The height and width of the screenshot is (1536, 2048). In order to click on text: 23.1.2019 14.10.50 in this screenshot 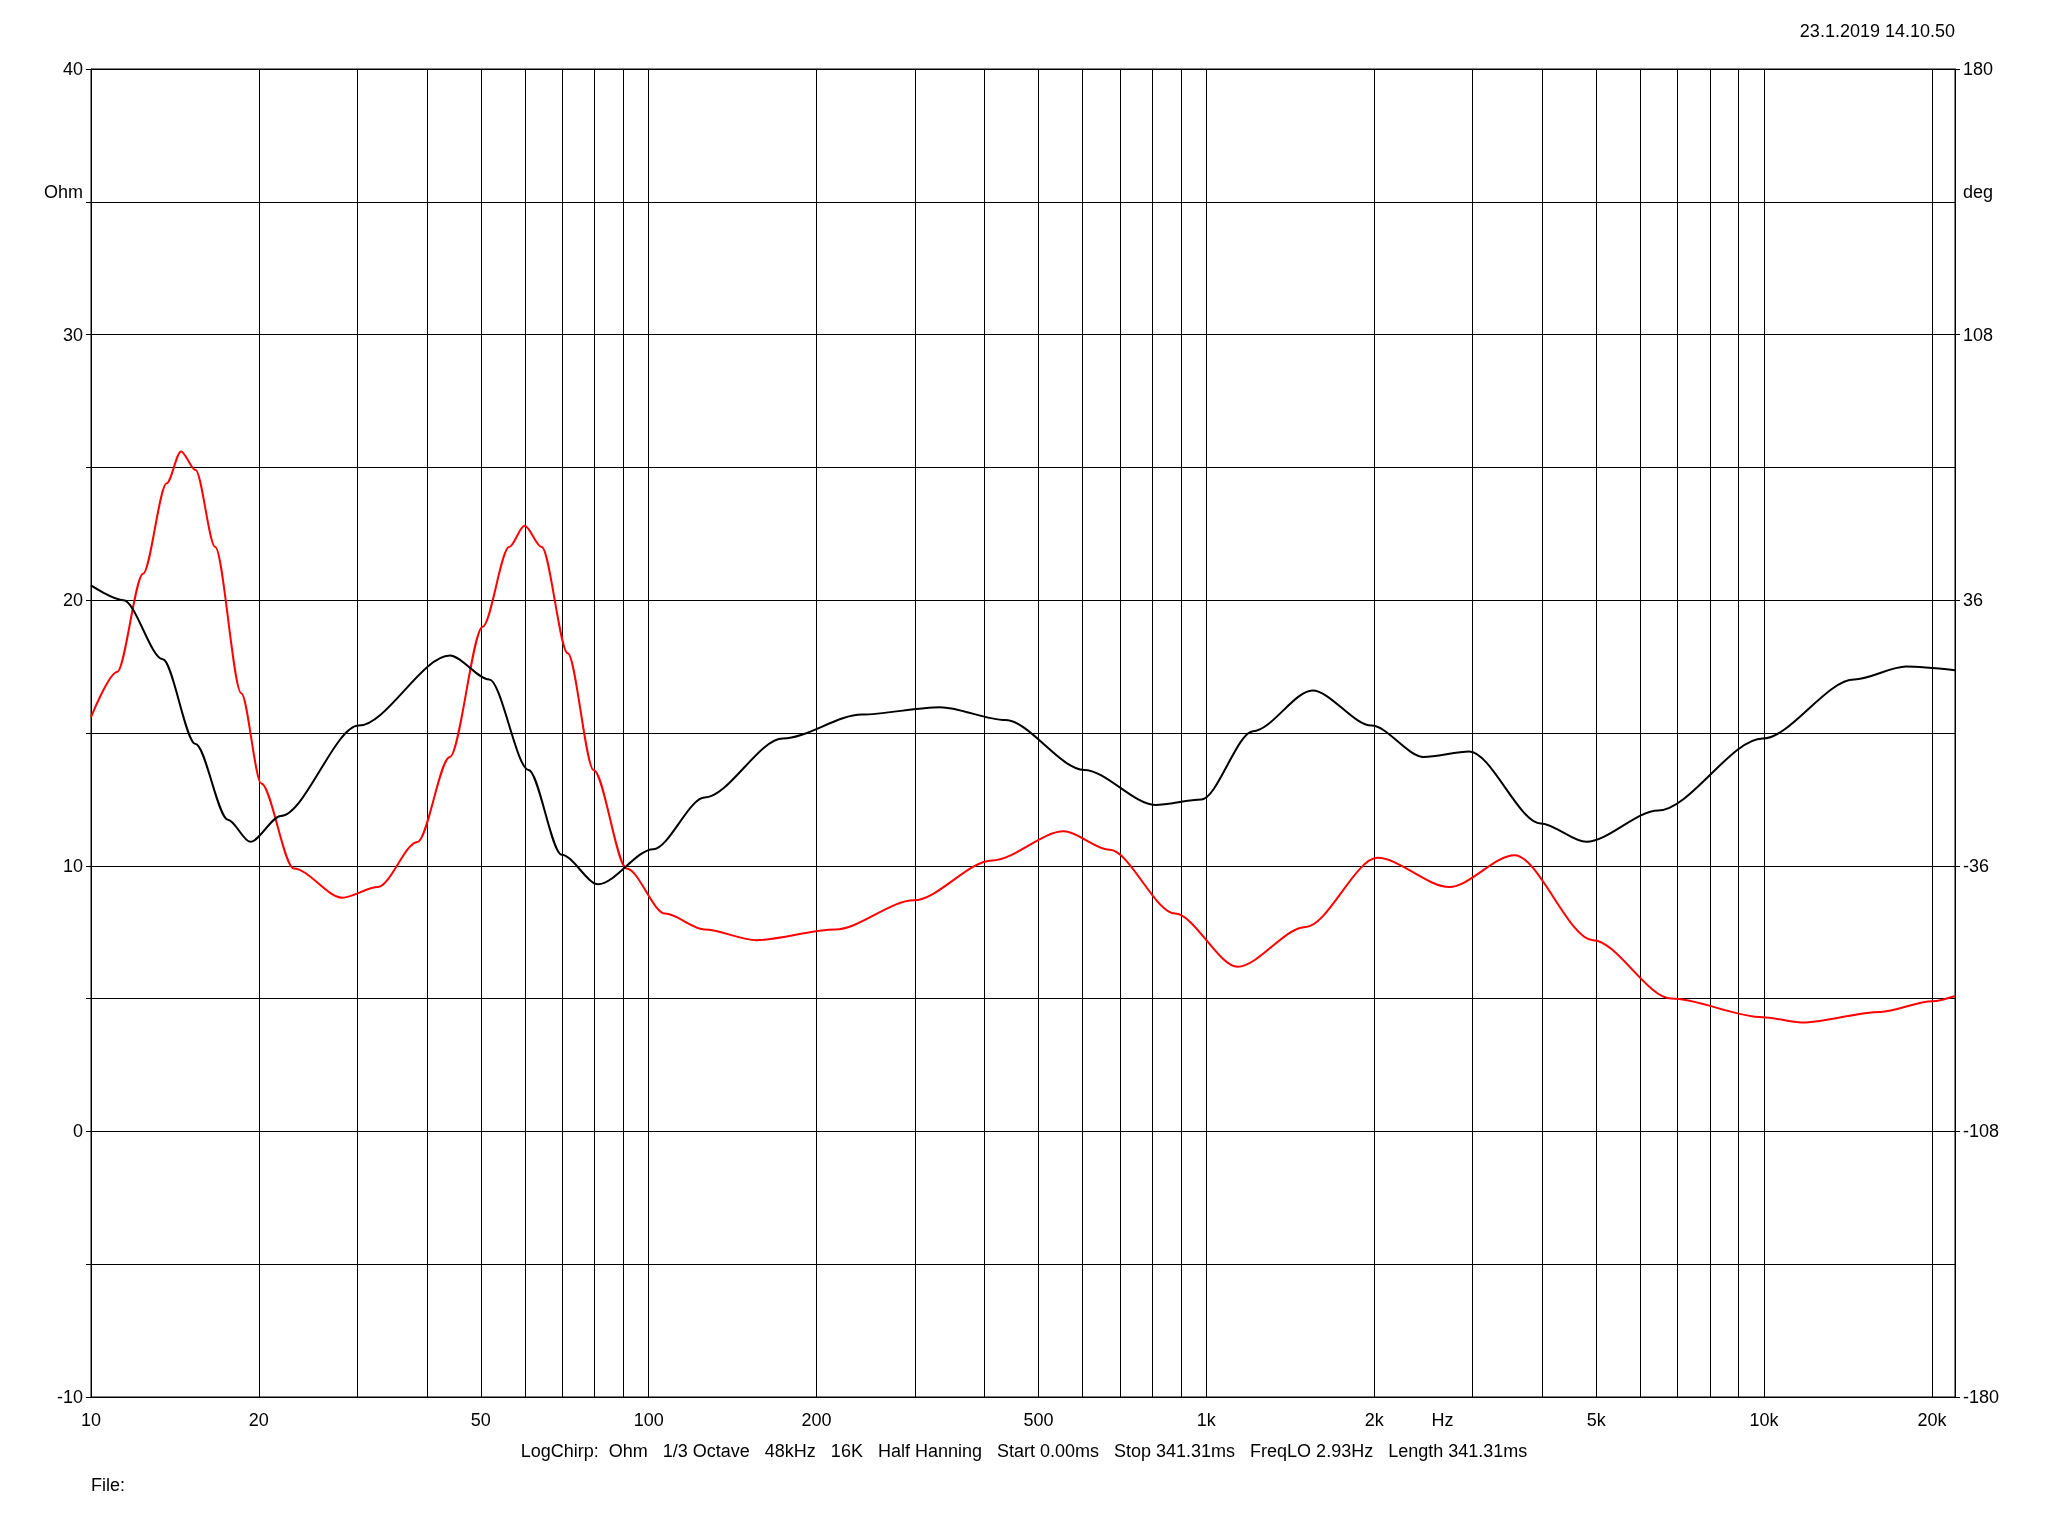, I will do `click(1877, 31)`.